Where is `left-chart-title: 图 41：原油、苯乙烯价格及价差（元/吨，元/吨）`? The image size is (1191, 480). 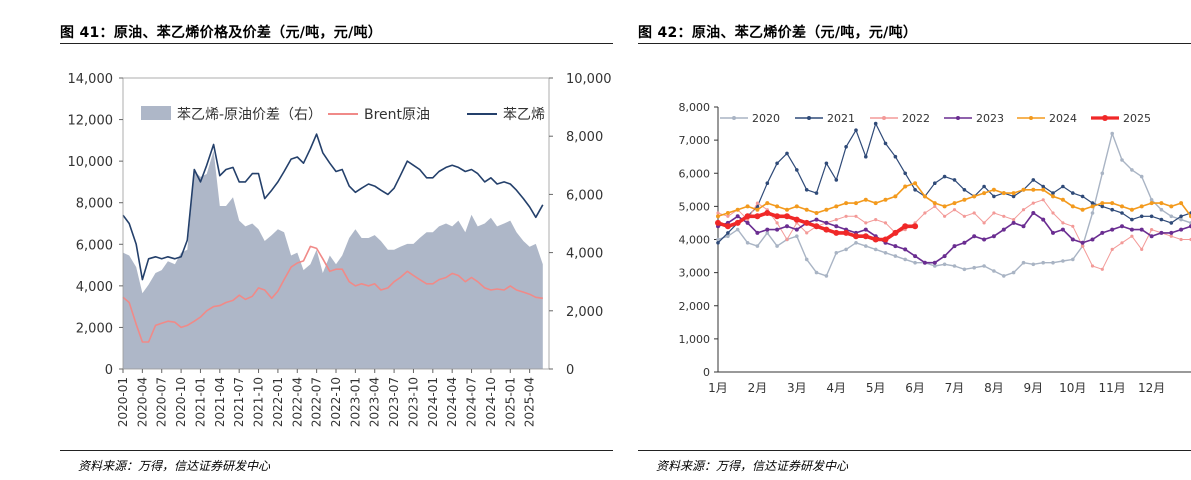
left-chart-title: 图 41：原油、苯乙烯价格及价差（元/吨，元/吨） is located at coordinates (221, 33).